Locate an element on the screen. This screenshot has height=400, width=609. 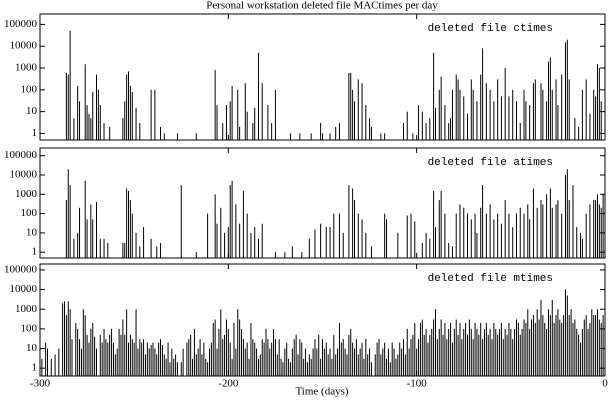
x-axis-label: Time (days) is located at coordinates (321, 392).